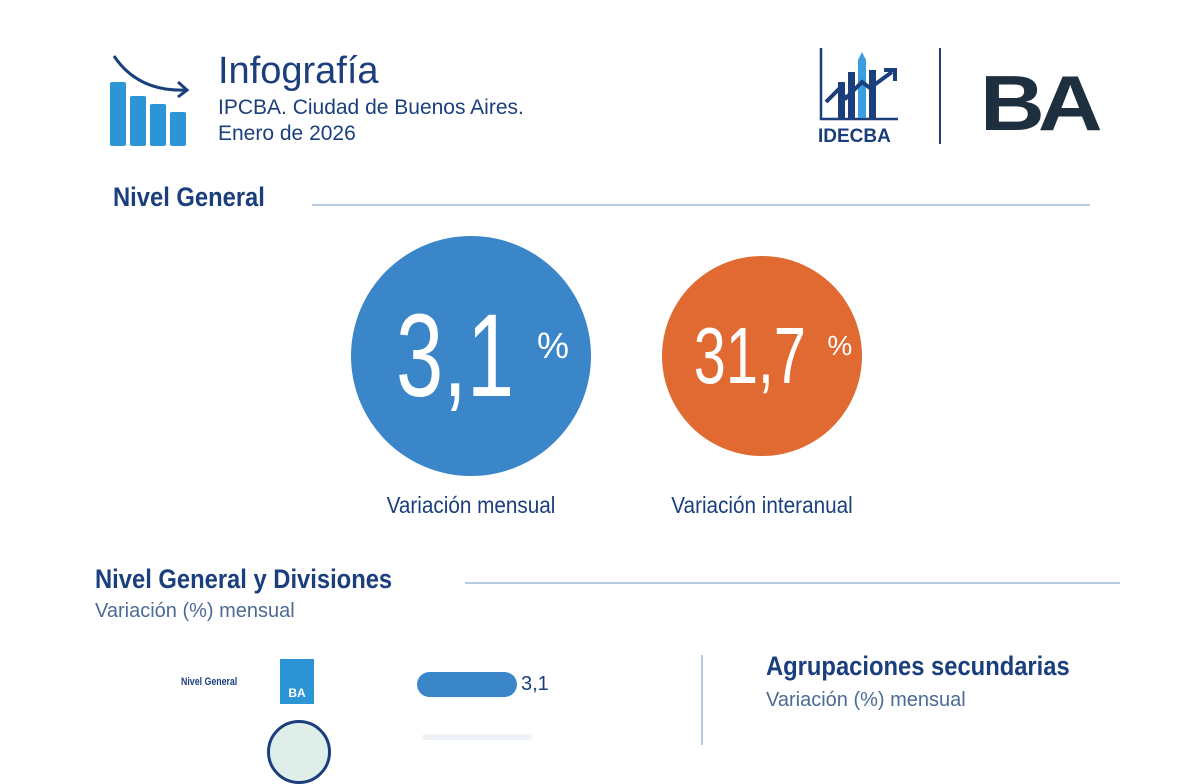 This screenshot has width=1200, height=784. I want to click on yearly-variation-circle: 31,7%, so click(762, 356).